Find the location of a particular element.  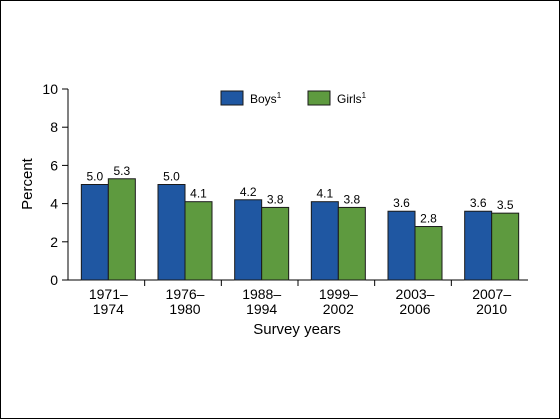

data-label: 2.8 is located at coordinates (428, 219).